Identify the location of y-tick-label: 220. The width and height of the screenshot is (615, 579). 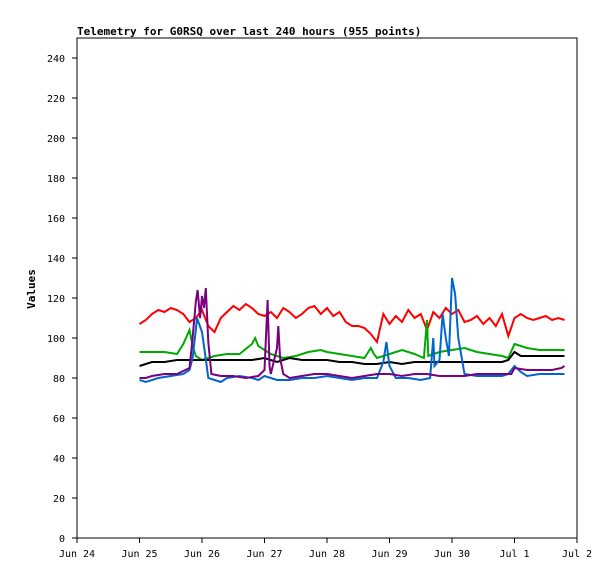
(56, 99).